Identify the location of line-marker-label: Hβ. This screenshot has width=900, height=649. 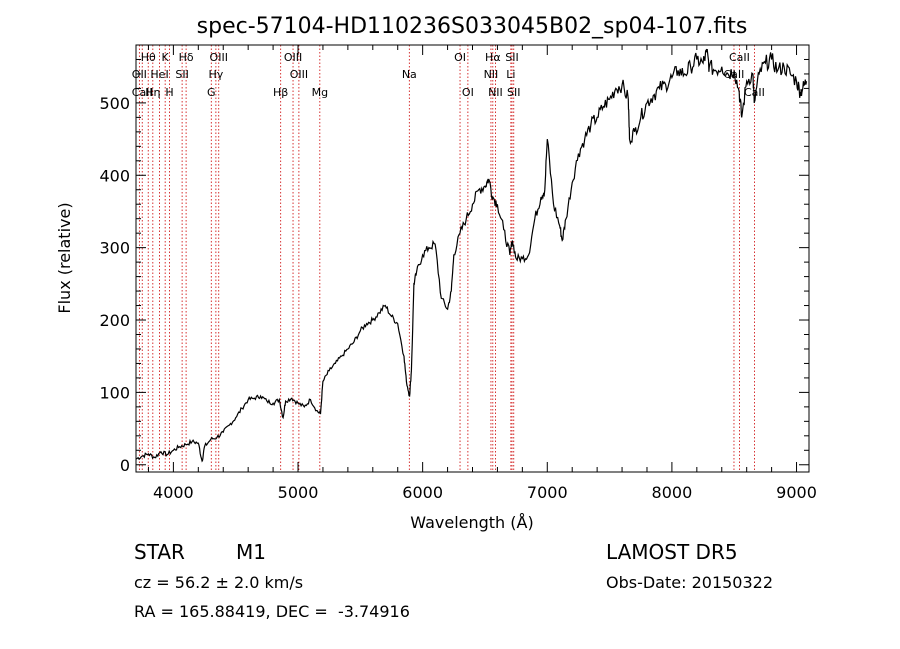
(280, 92).